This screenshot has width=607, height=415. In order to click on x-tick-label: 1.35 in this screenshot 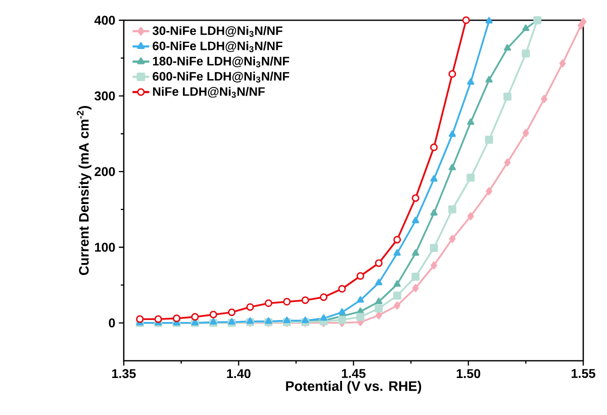, I will do `click(124, 373)`.